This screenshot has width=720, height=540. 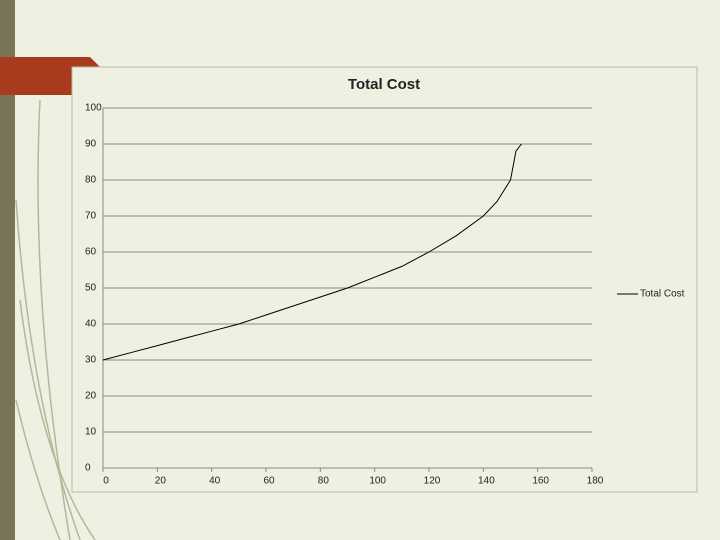 I want to click on y-tick-label: 30, so click(x=91, y=360).